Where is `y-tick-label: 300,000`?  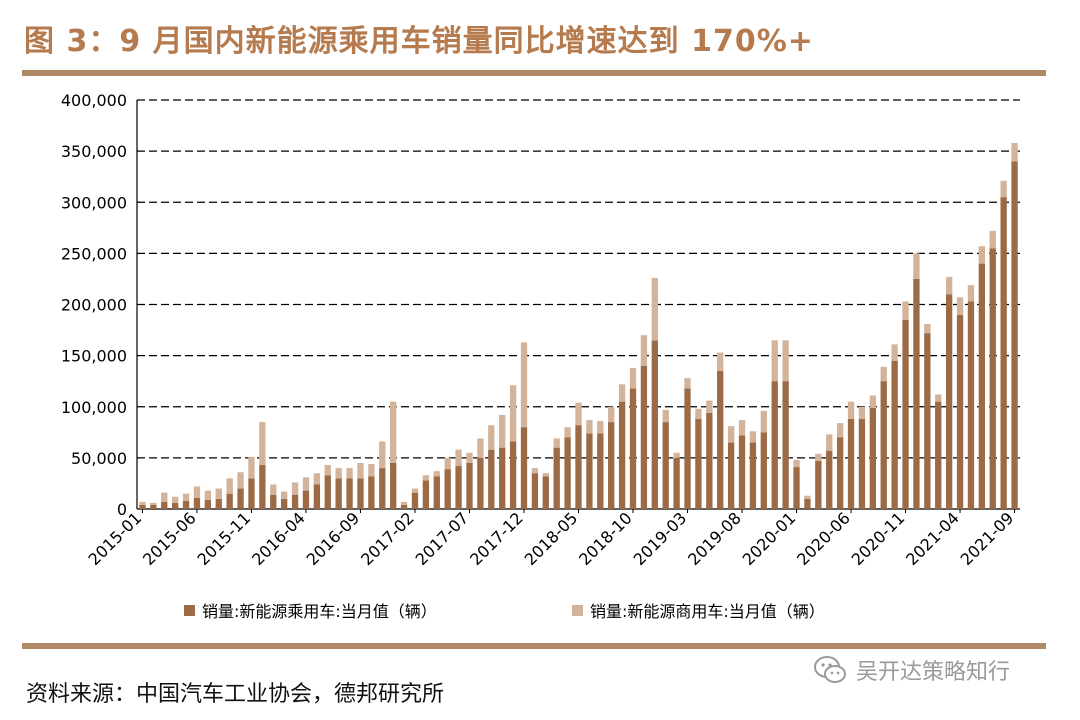 y-tick-label: 300,000 is located at coordinates (94, 202).